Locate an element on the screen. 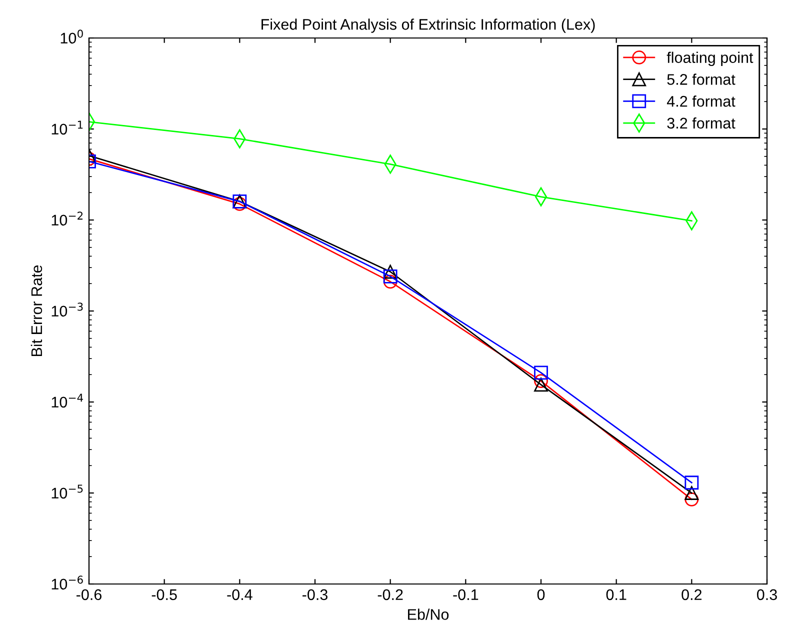  legend-label: floating point is located at coordinates (710, 59).